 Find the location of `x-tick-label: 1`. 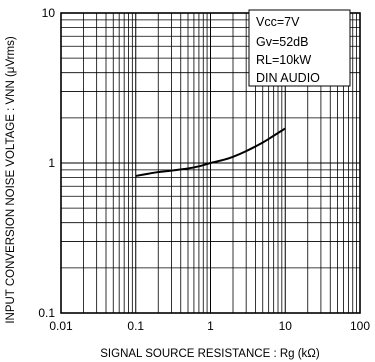

x-tick-label: 1 is located at coordinates (210, 326).